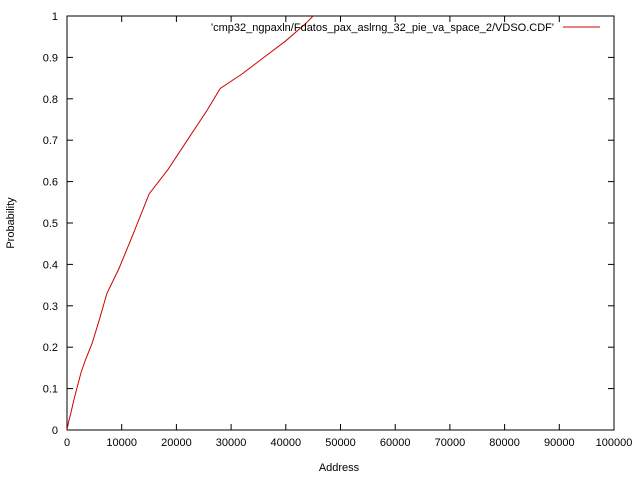 This screenshot has width=640, height=480. What do you see at coordinates (50, 348) in the screenshot?
I see `y-tick-label: 0.2` at bounding box center [50, 348].